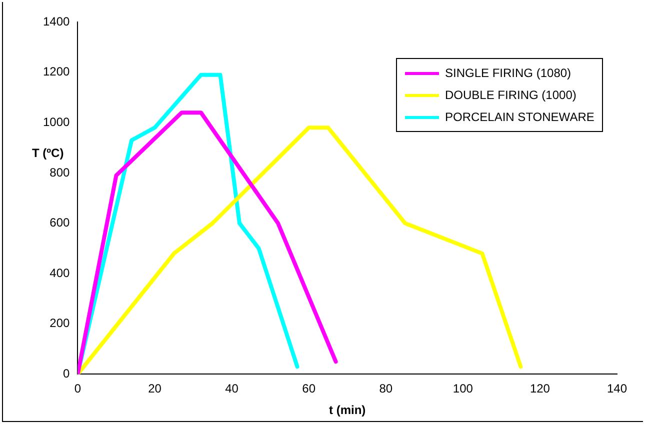 This screenshot has height=426, width=647. What do you see at coordinates (60, 172) in the screenshot?
I see `y-tick-label: 800` at bounding box center [60, 172].